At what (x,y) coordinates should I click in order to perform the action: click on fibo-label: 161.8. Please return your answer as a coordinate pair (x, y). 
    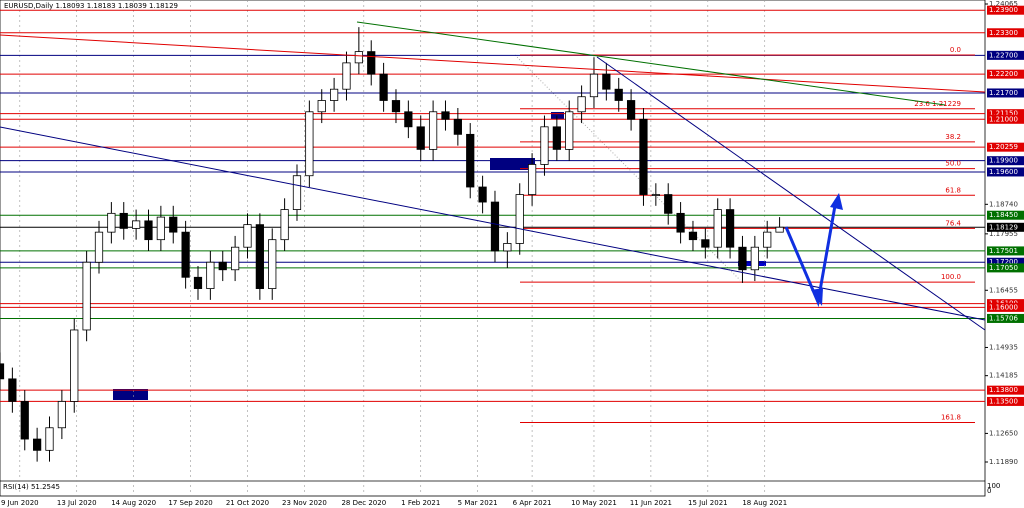
    Looking at the image, I should click on (951, 418).